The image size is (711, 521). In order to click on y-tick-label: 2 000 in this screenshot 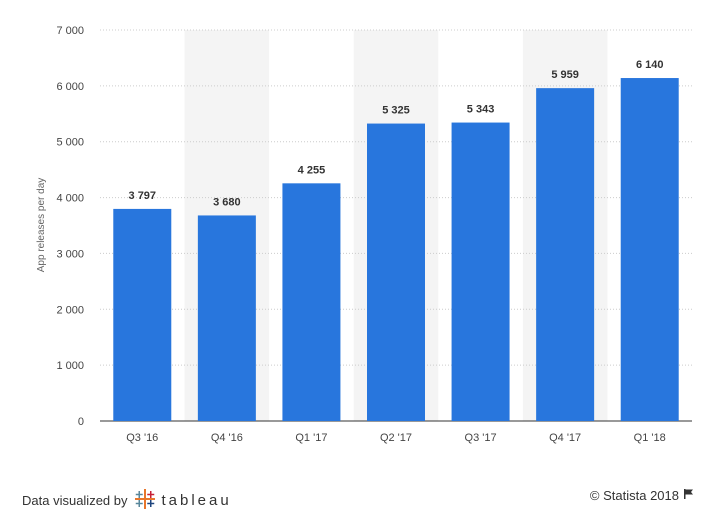, I will do `click(70, 310)`.